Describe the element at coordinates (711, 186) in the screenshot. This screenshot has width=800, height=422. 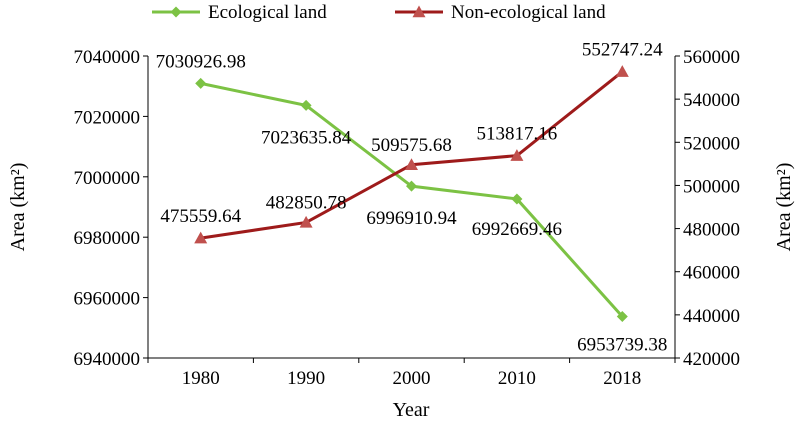
I see `right-tick-label: 500000` at that location.